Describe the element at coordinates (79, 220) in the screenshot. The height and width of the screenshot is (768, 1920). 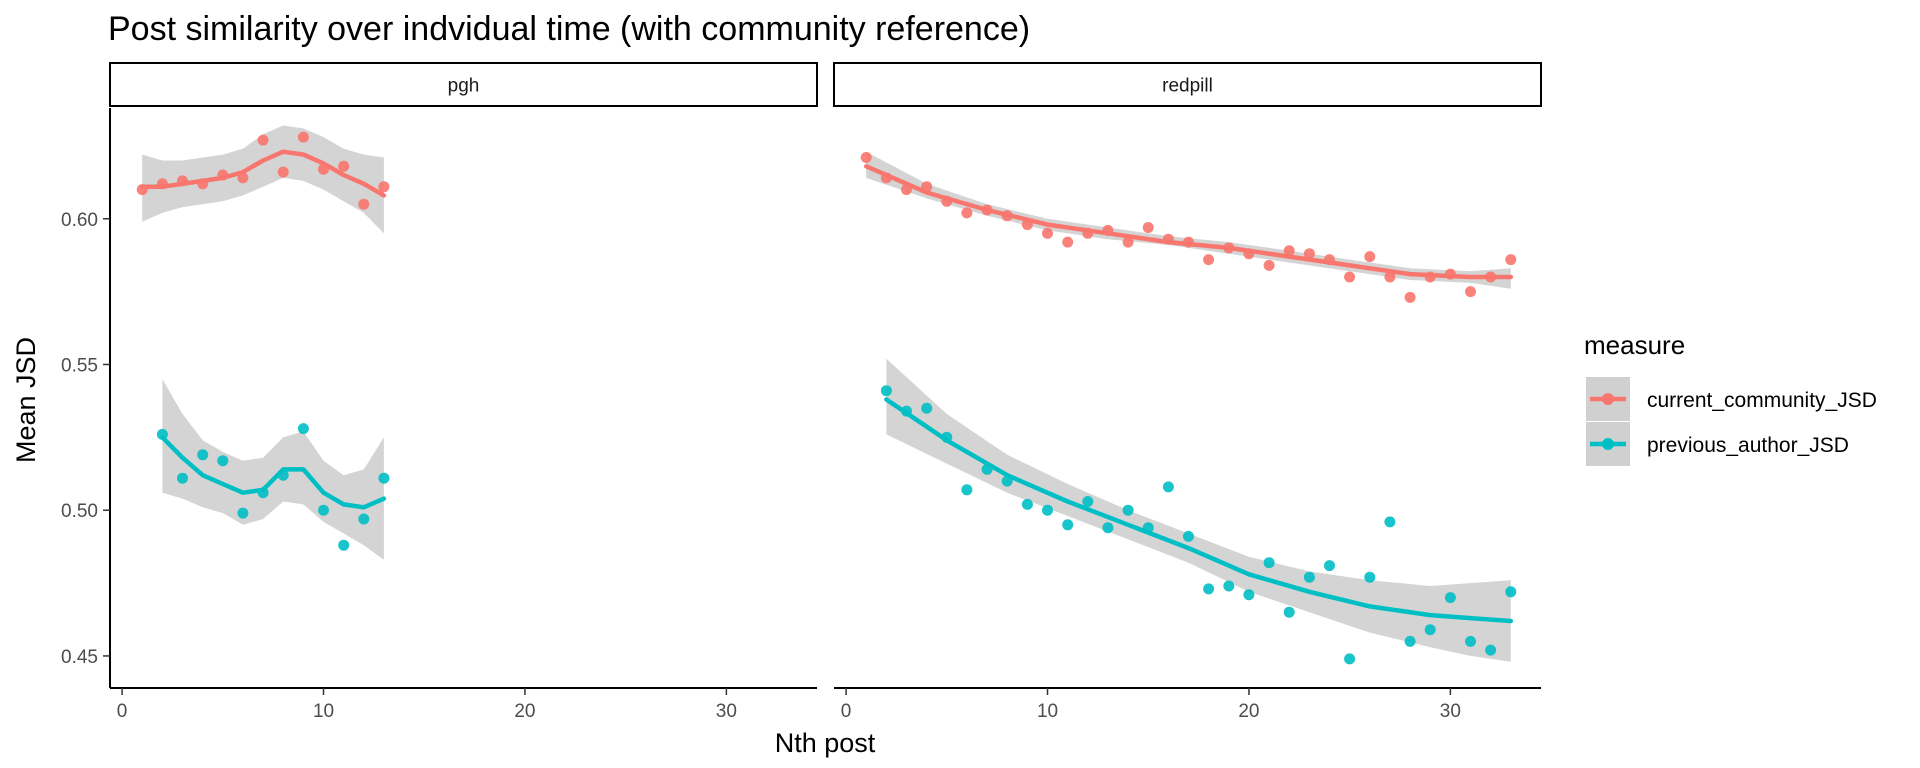
I see `y-tick-label: 0.60` at that location.